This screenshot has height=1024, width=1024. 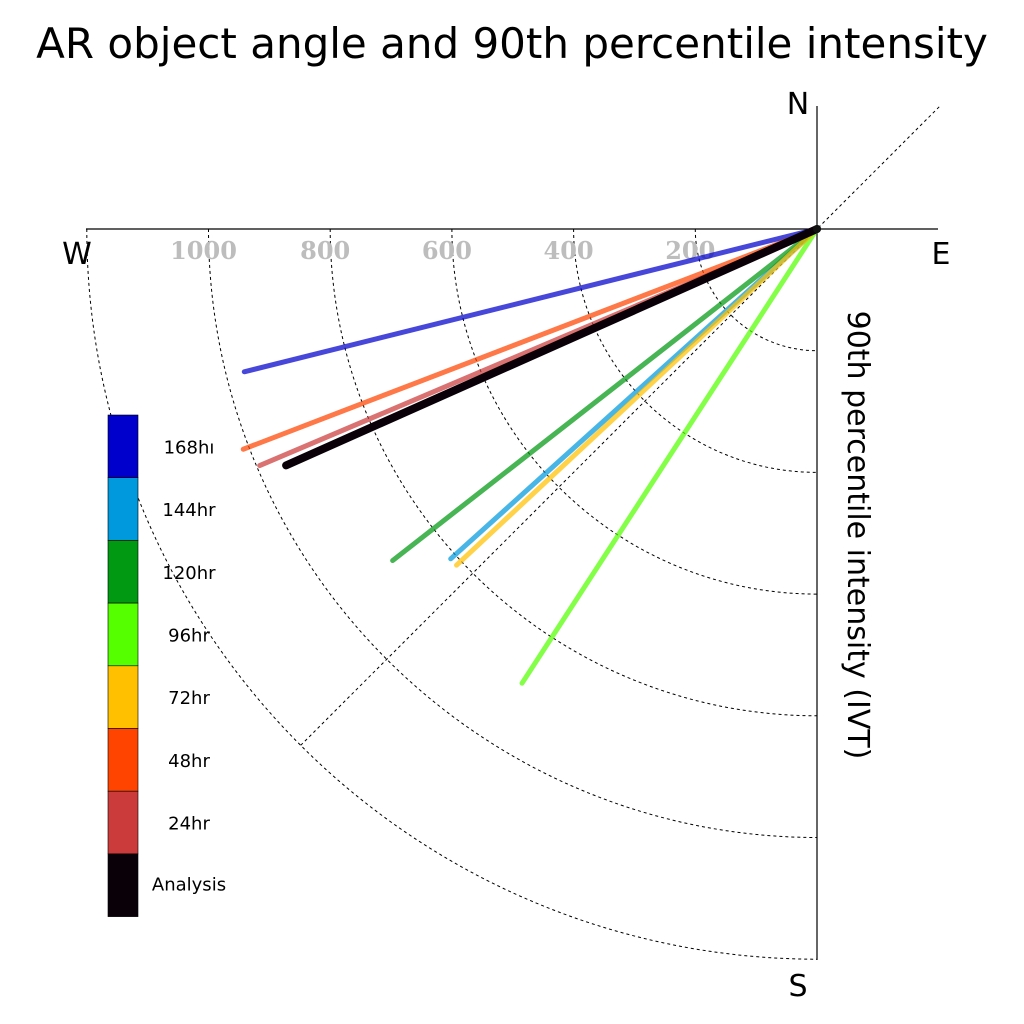 I want to click on series-line-48hr, so click(x=530, y=339).